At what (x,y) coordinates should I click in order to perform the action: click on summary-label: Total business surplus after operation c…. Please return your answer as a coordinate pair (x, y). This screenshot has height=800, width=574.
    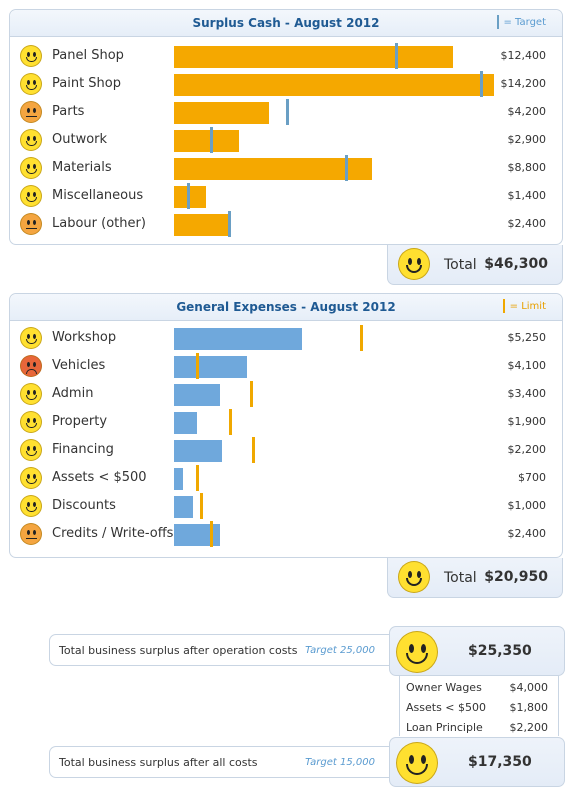
    Looking at the image, I should click on (178, 650).